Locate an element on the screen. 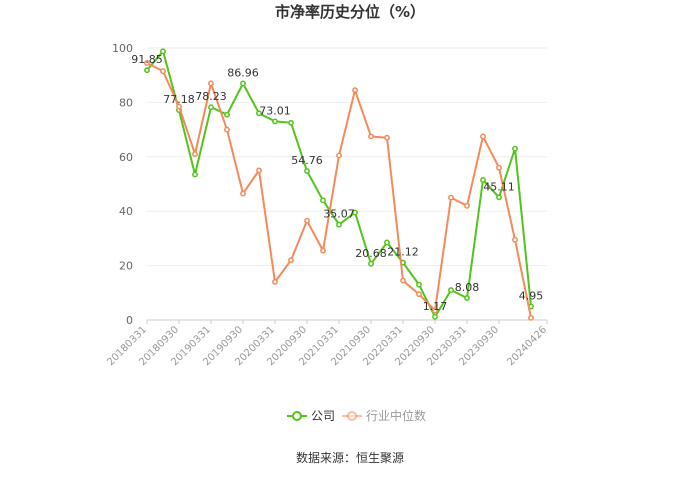 The height and width of the screenshot is (478, 700). data-label: 54.76 is located at coordinates (307, 160).